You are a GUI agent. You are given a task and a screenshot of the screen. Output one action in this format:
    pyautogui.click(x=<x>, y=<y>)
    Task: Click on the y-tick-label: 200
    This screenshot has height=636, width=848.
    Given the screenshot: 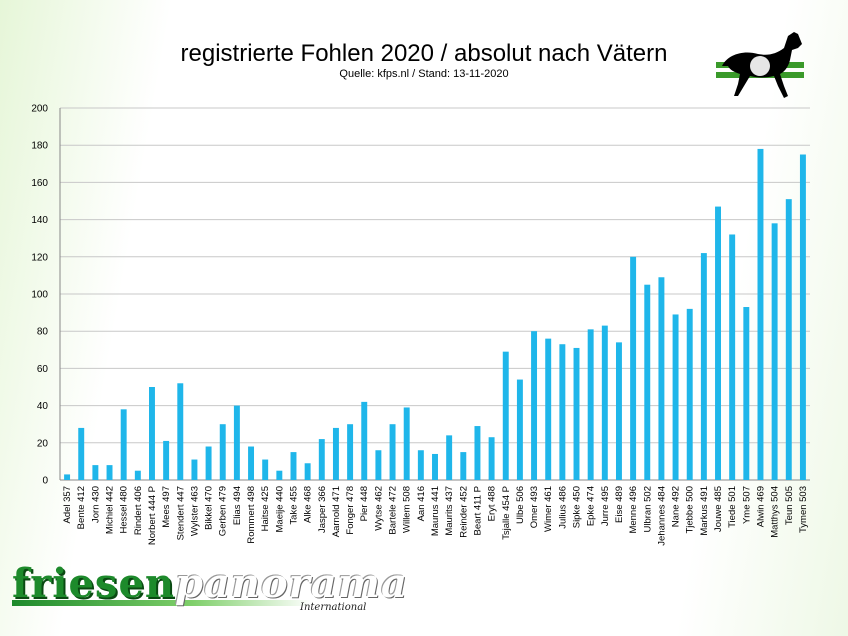 What is the action you would take?
    pyautogui.click(x=39, y=109)
    